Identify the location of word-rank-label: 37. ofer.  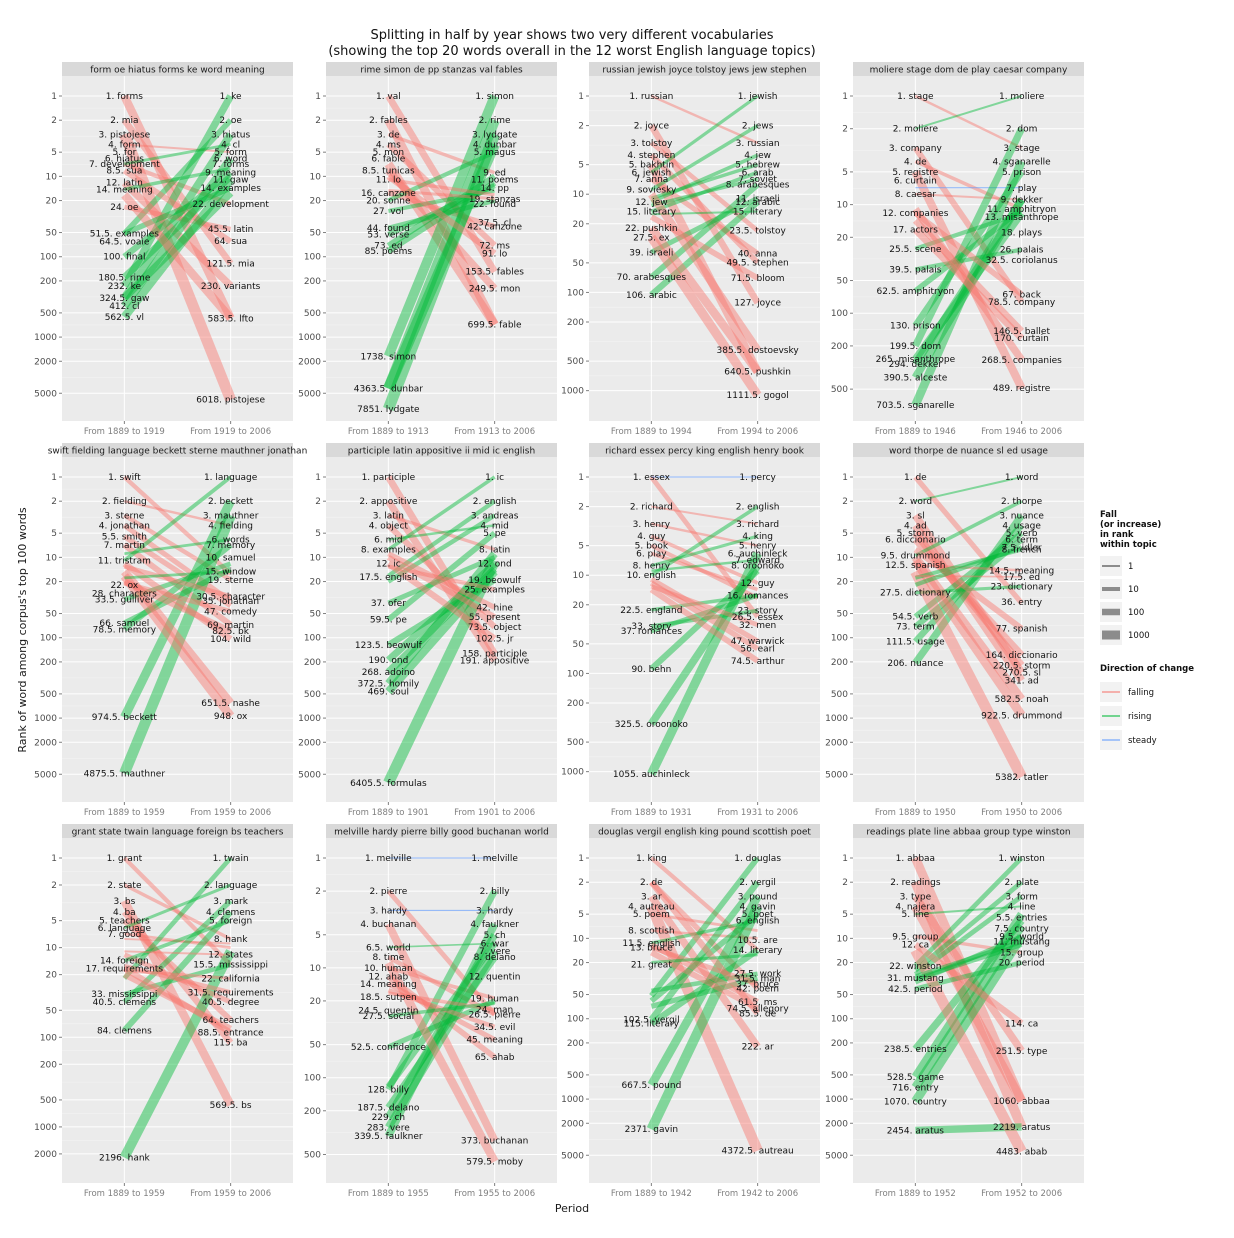
(388, 604).